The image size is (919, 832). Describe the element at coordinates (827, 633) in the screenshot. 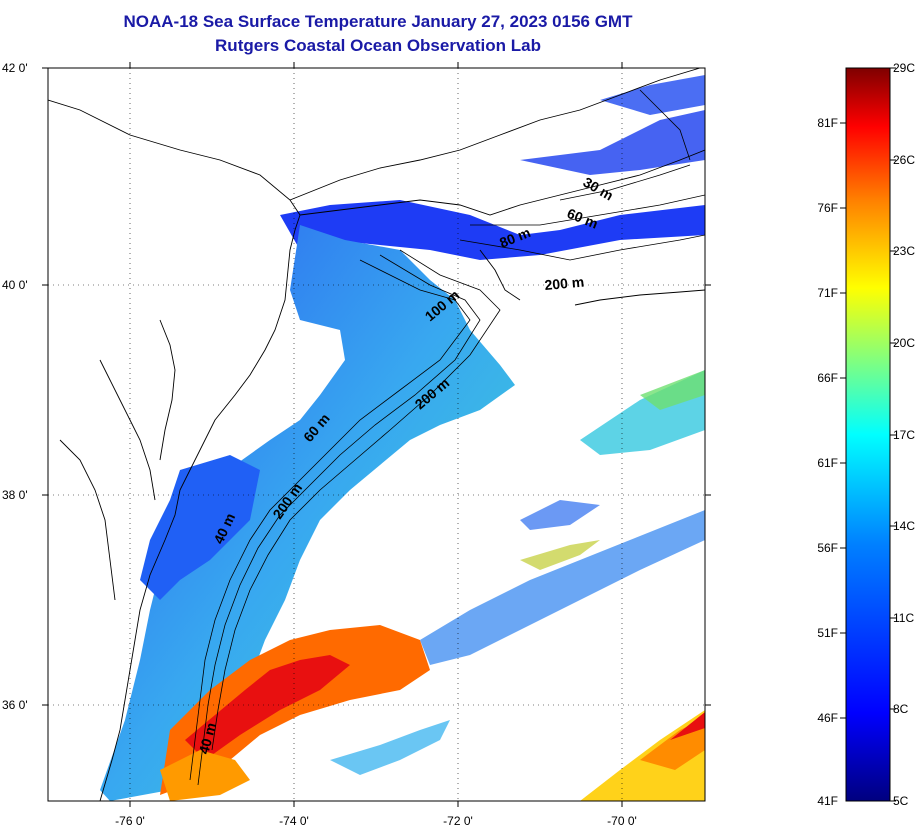

I see `fahrenheit-label: 51F` at that location.